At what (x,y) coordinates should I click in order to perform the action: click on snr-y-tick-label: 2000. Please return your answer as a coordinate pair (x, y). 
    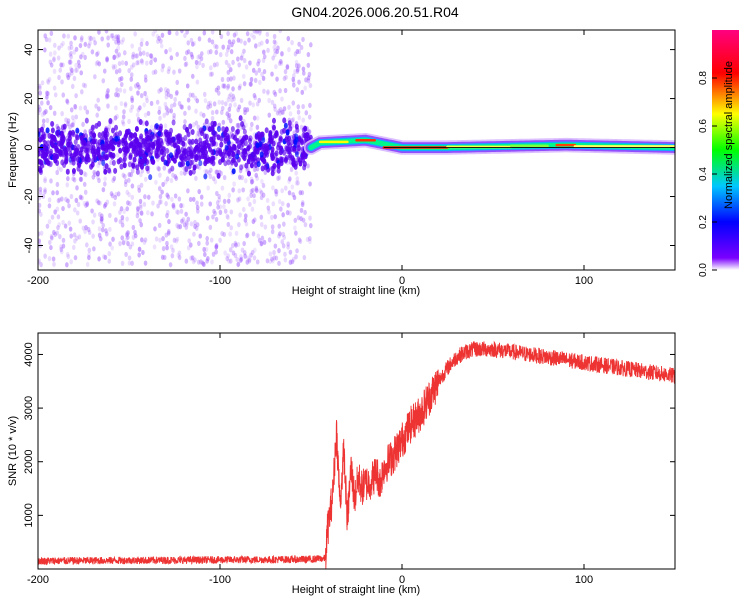
    Looking at the image, I should click on (29, 461).